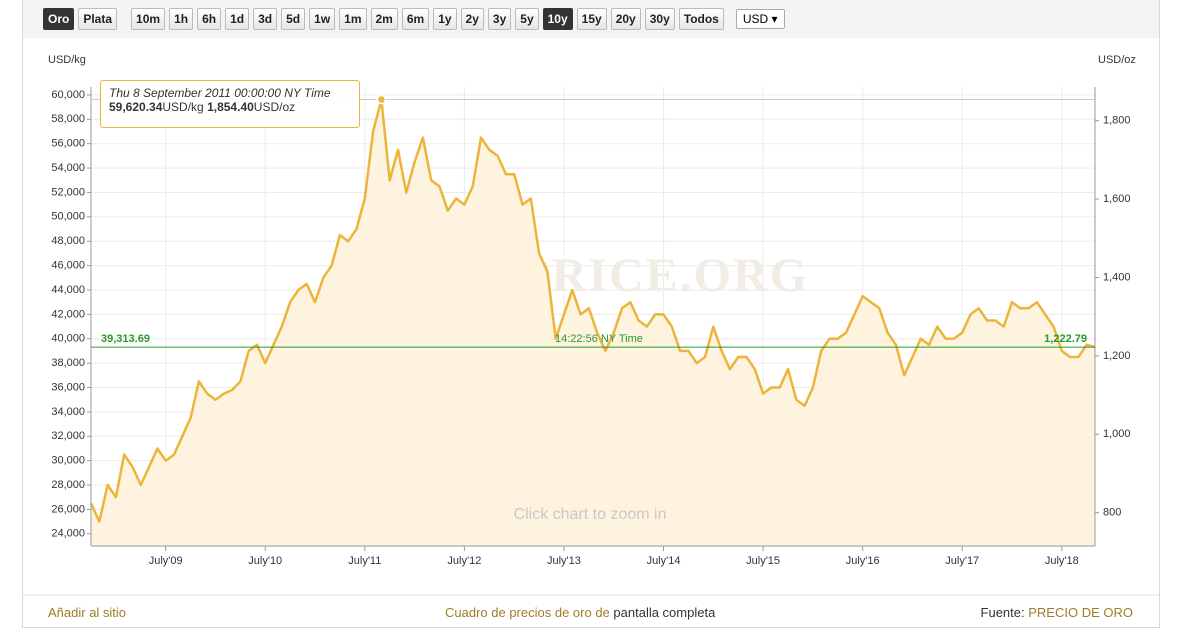 The image size is (1192, 644). I want to click on y-tick-label: 26,000, so click(68, 509).